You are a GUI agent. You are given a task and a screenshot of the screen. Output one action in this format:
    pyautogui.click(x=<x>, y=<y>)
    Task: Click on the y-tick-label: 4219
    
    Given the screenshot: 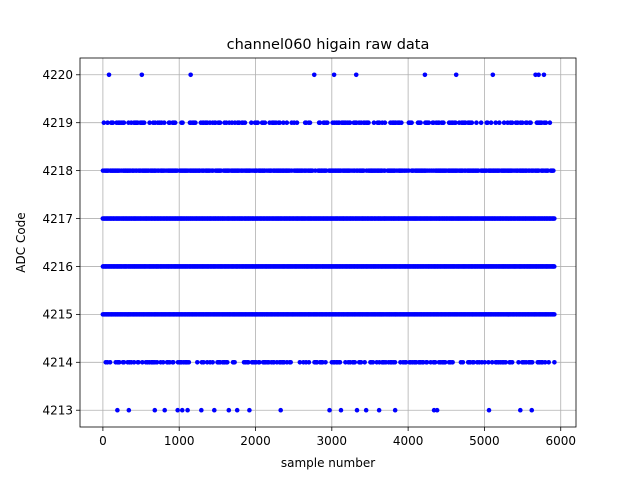 What is the action you would take?
    pyautogui.click(x=57, y=123)
    